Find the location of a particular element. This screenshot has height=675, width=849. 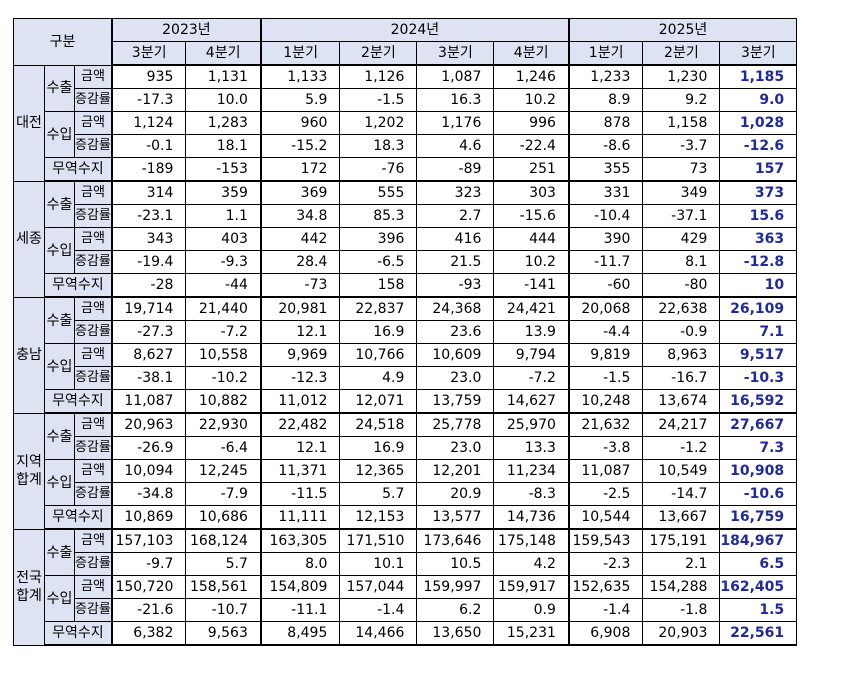

year-header-row: 구분 2023년 2024년 2025년 is located at coordinates (405, 42).